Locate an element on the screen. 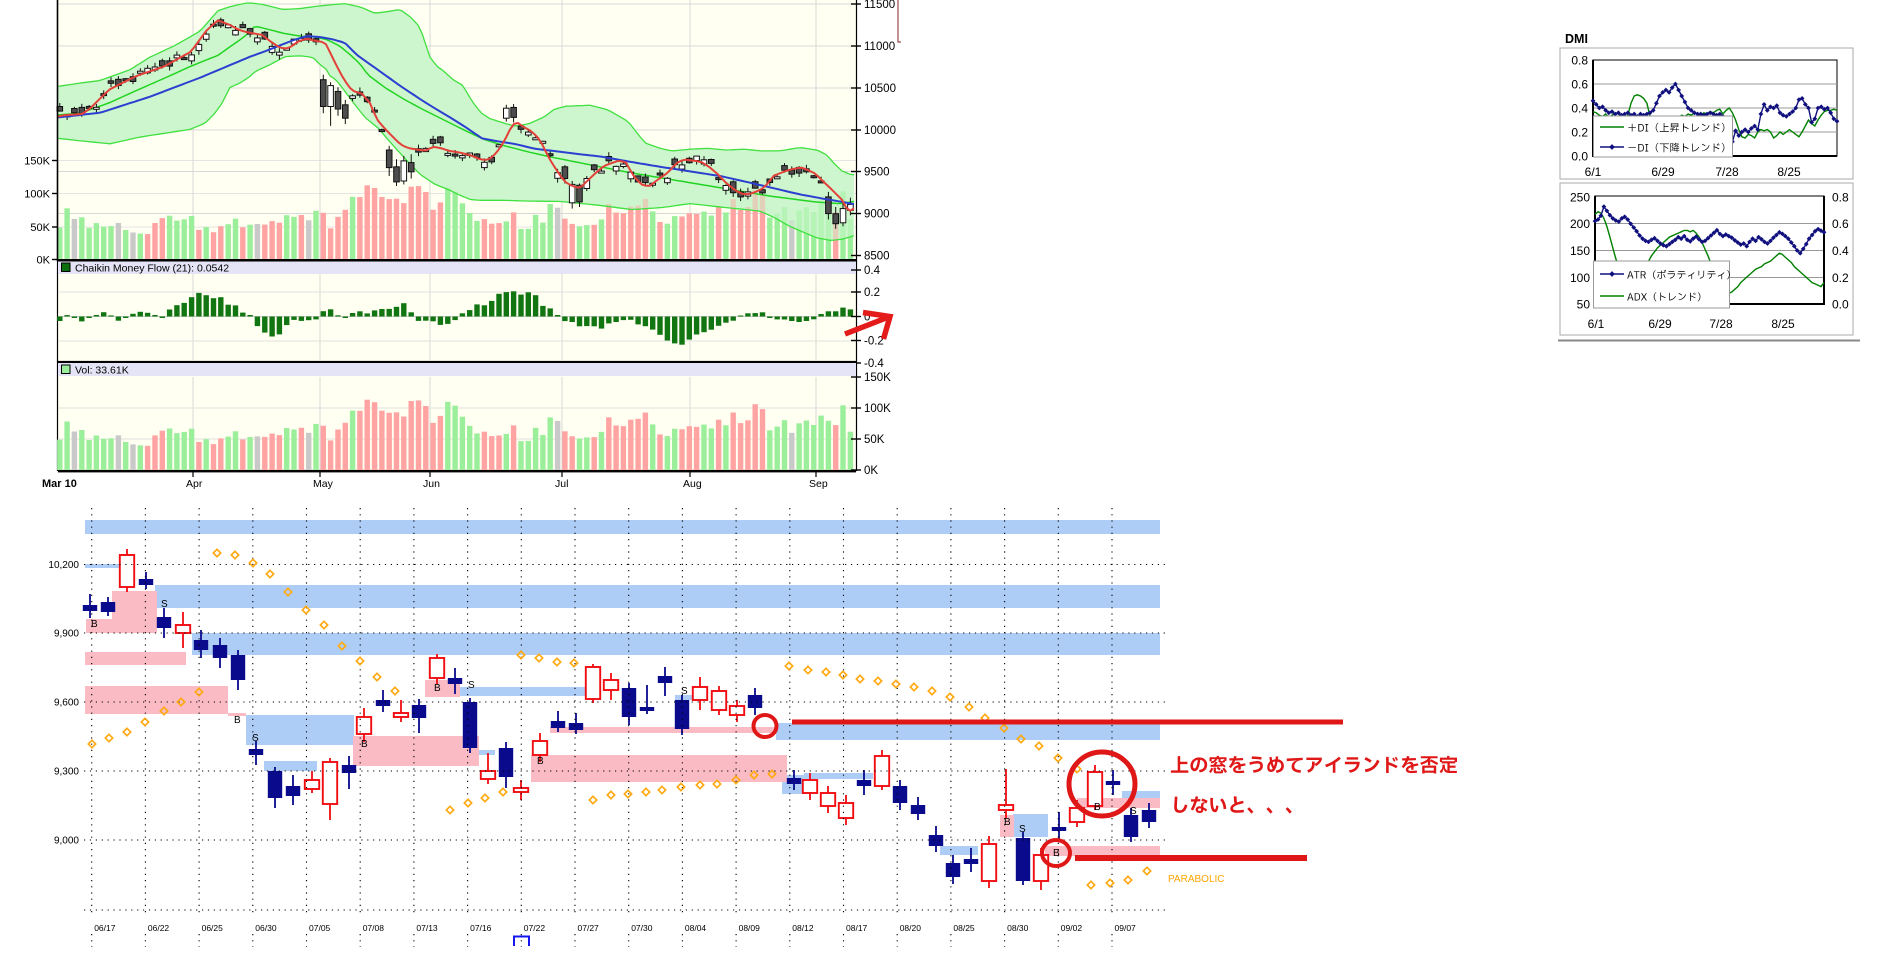 Image resolution: width=1904 pixels, height=969 pixels. svg-text: 08/25 is located at coordinates (964, 928).